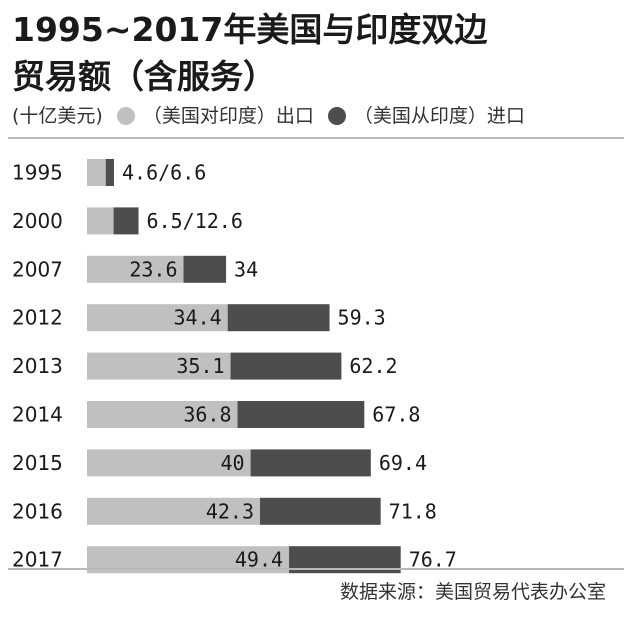  What do you see at coordinates (362, 318) in the screenshot?
I see `import-value-label: 59.3` at bounding box center [362, 318].